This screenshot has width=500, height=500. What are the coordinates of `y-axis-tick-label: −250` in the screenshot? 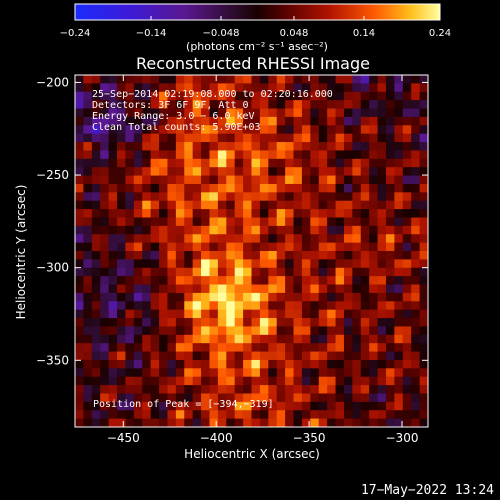 It's located at (52, 175).